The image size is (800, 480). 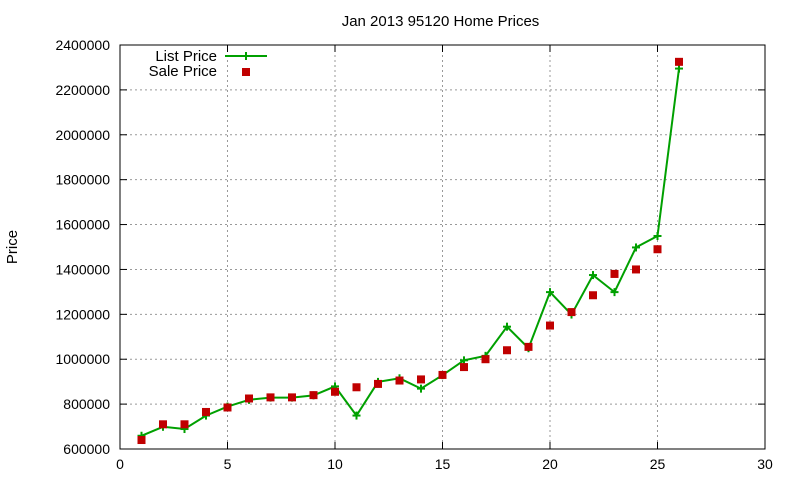 I want to click on x-tick-label: 25, so click(x=658, y=464).